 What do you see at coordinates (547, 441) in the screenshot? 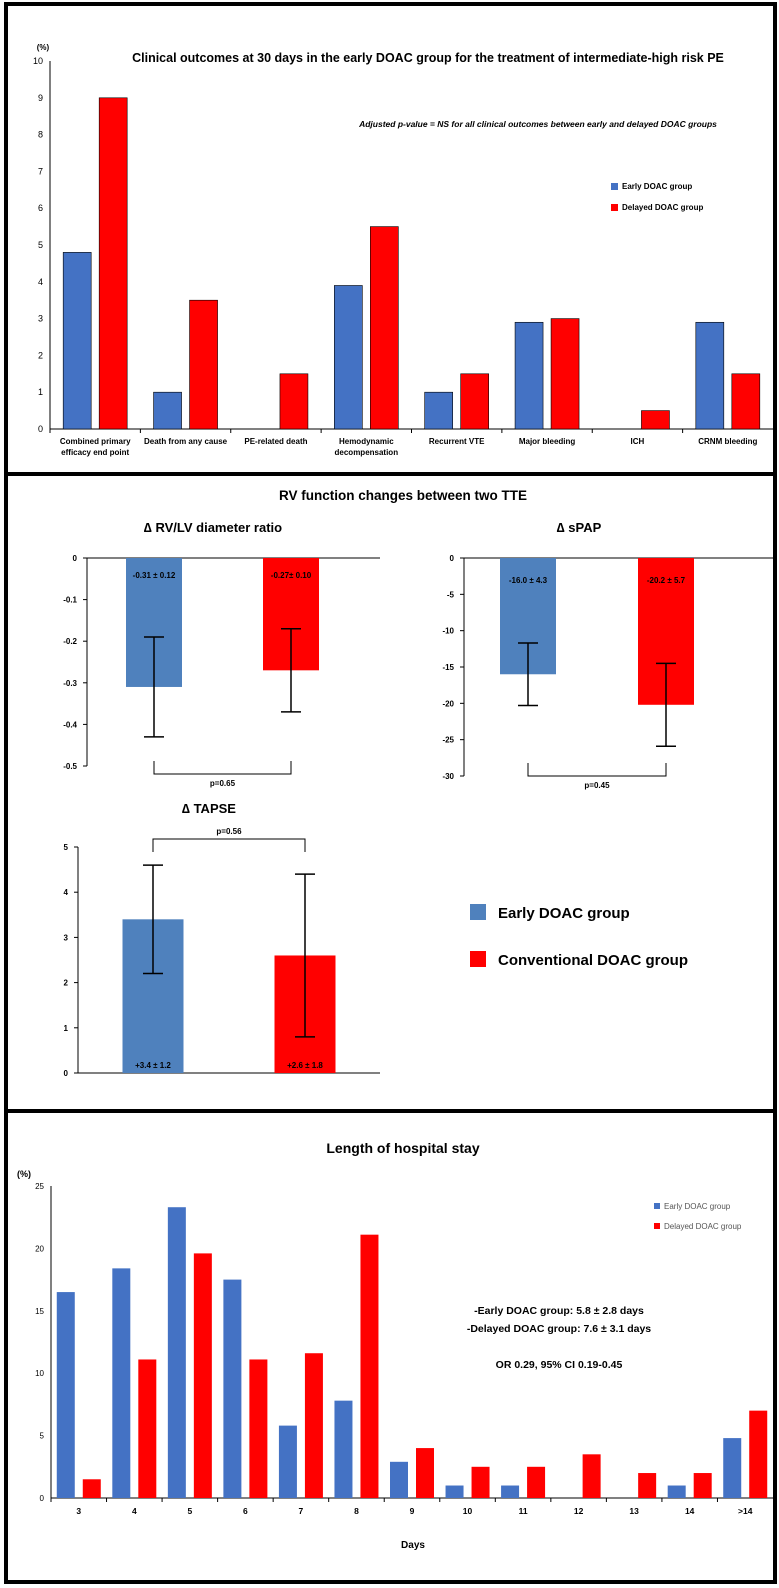
I see `category-label: Major bleeding` at bounding box center [547, 441].